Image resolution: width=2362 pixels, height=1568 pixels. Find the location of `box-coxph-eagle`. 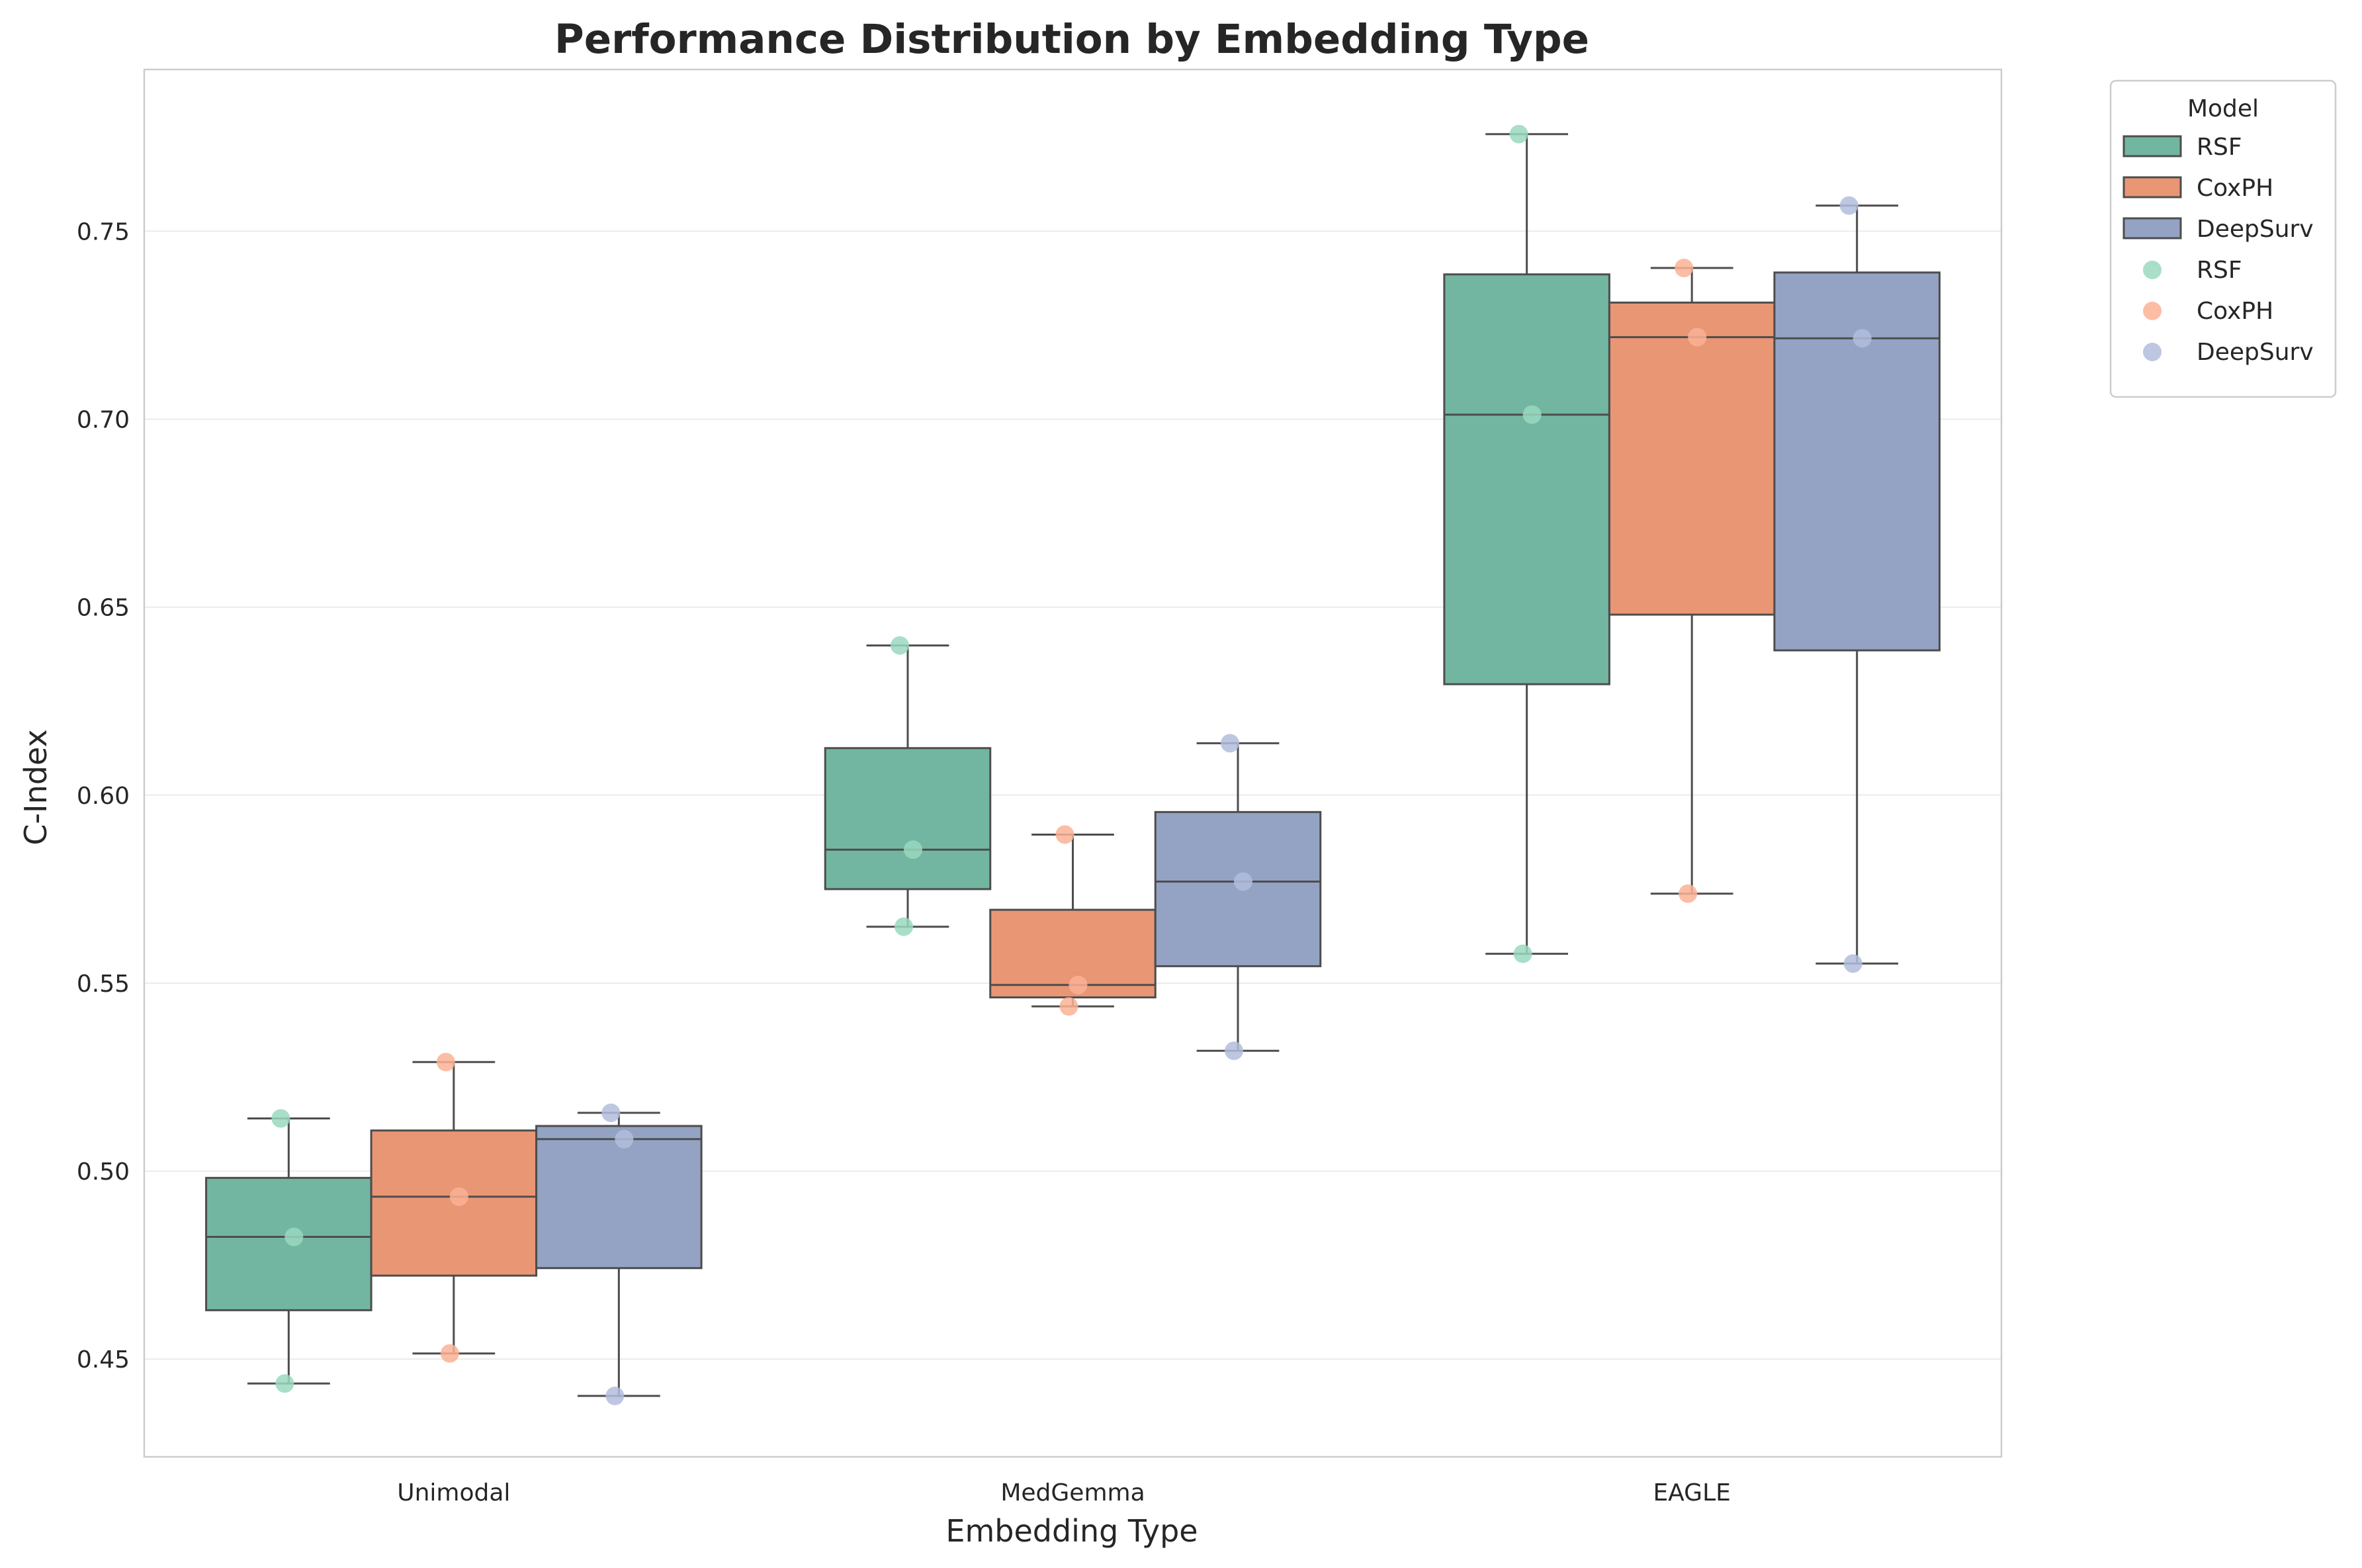

box-coxph-eagle is located at coordinates (1692, 581).